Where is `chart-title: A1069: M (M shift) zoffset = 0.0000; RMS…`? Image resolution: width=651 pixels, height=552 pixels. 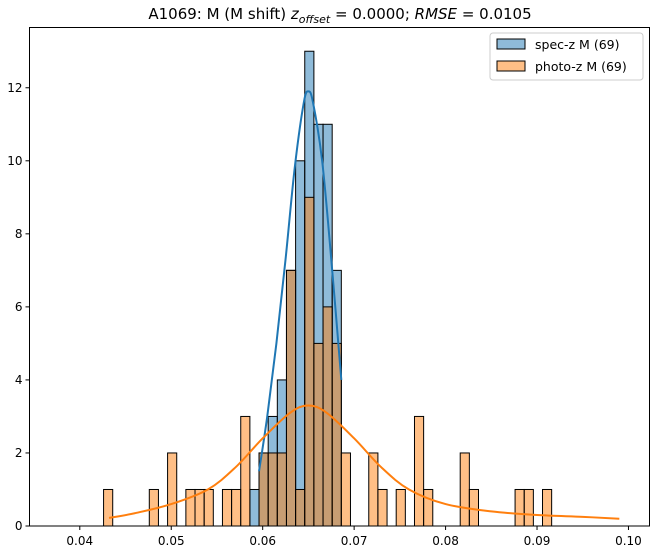
chart-title: A1069: M (M shift) zoffset = 0.0000; RMS… is located at coordinates (339, 15).